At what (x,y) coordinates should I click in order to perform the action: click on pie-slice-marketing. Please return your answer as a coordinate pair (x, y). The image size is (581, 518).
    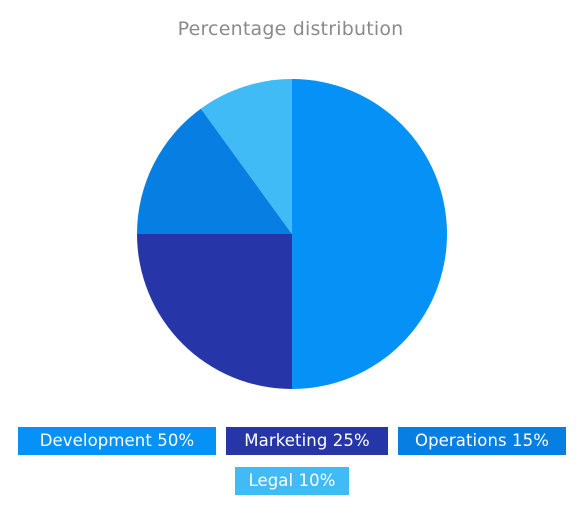
    Looking at the image, I should click on (214, 311).